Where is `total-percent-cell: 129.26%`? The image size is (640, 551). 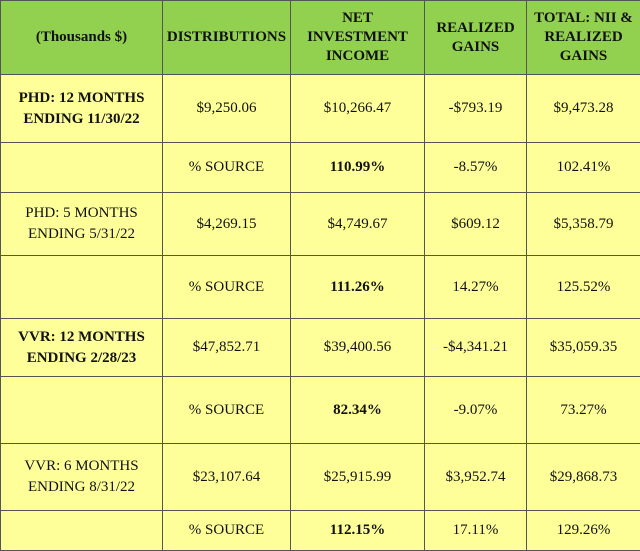
total-percent-cell: 129.26% is located at coordinates (583, 531).